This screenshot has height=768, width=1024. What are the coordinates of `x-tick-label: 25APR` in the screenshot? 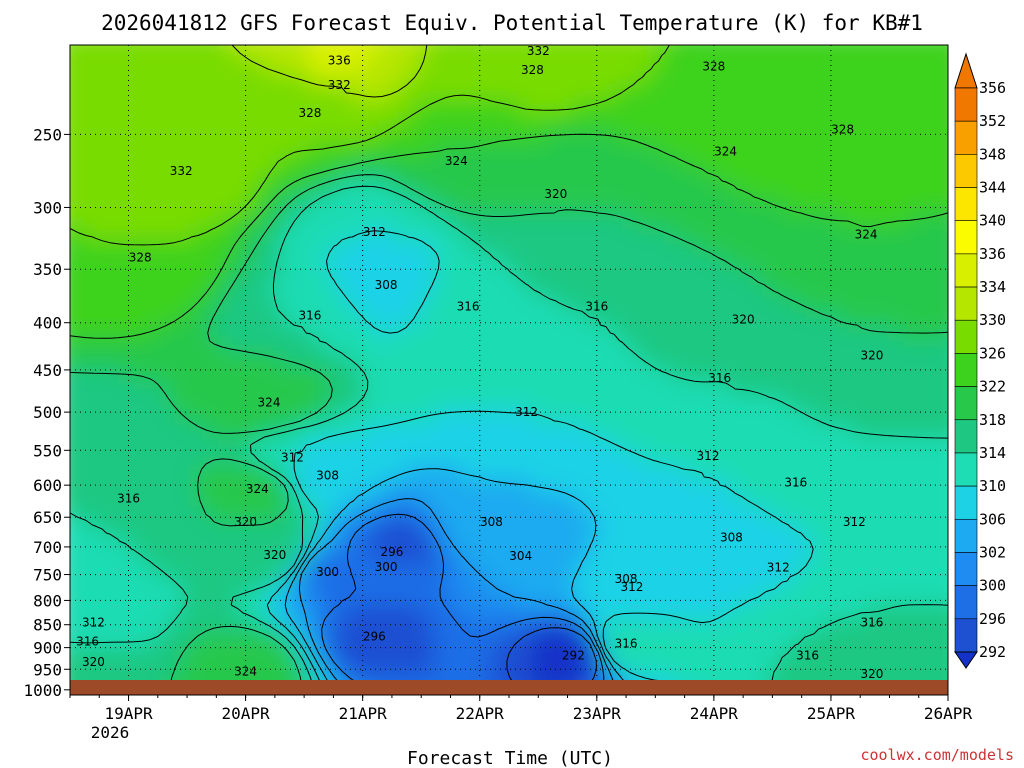 It's located at (831, 713).